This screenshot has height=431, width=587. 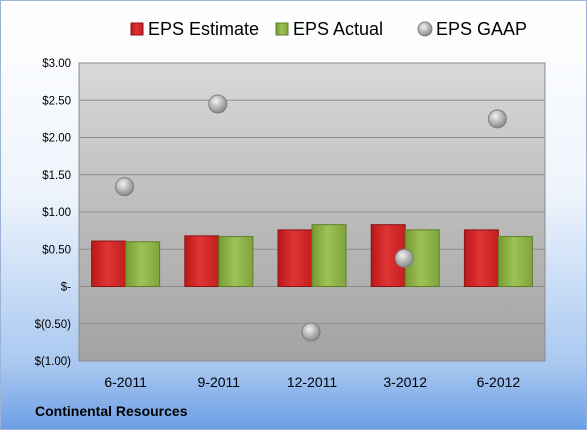 I want to click on x-tick-label: 3-2012, so click(x=405, y=382).